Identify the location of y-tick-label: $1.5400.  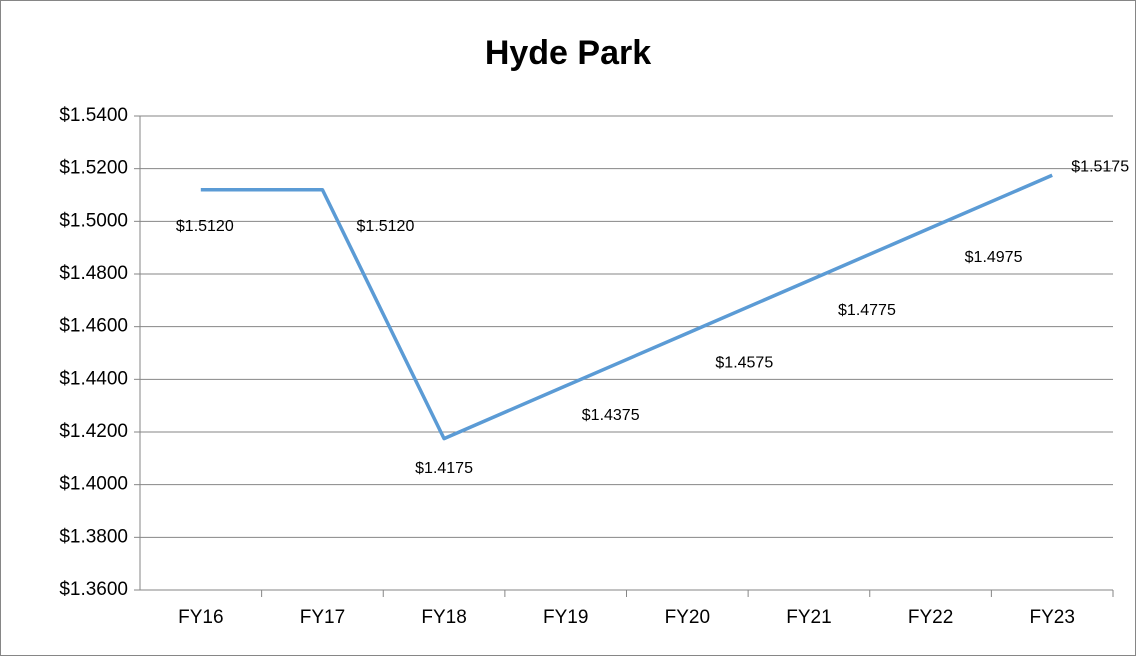
(93, 115).